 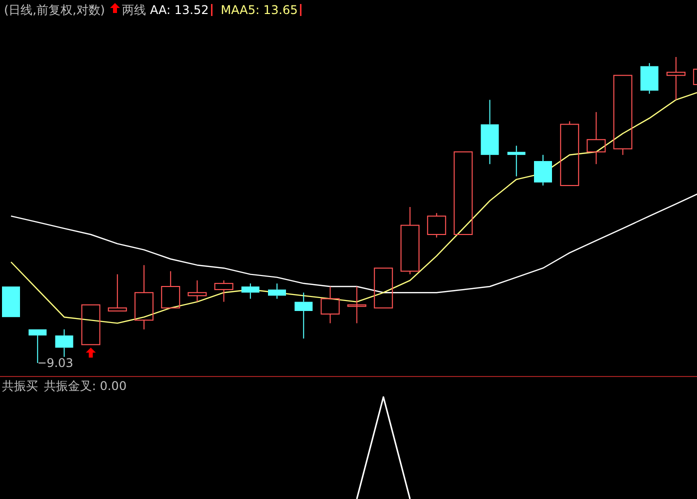 I want to click on text: AA: 13.52, so click(x=179, y=10).